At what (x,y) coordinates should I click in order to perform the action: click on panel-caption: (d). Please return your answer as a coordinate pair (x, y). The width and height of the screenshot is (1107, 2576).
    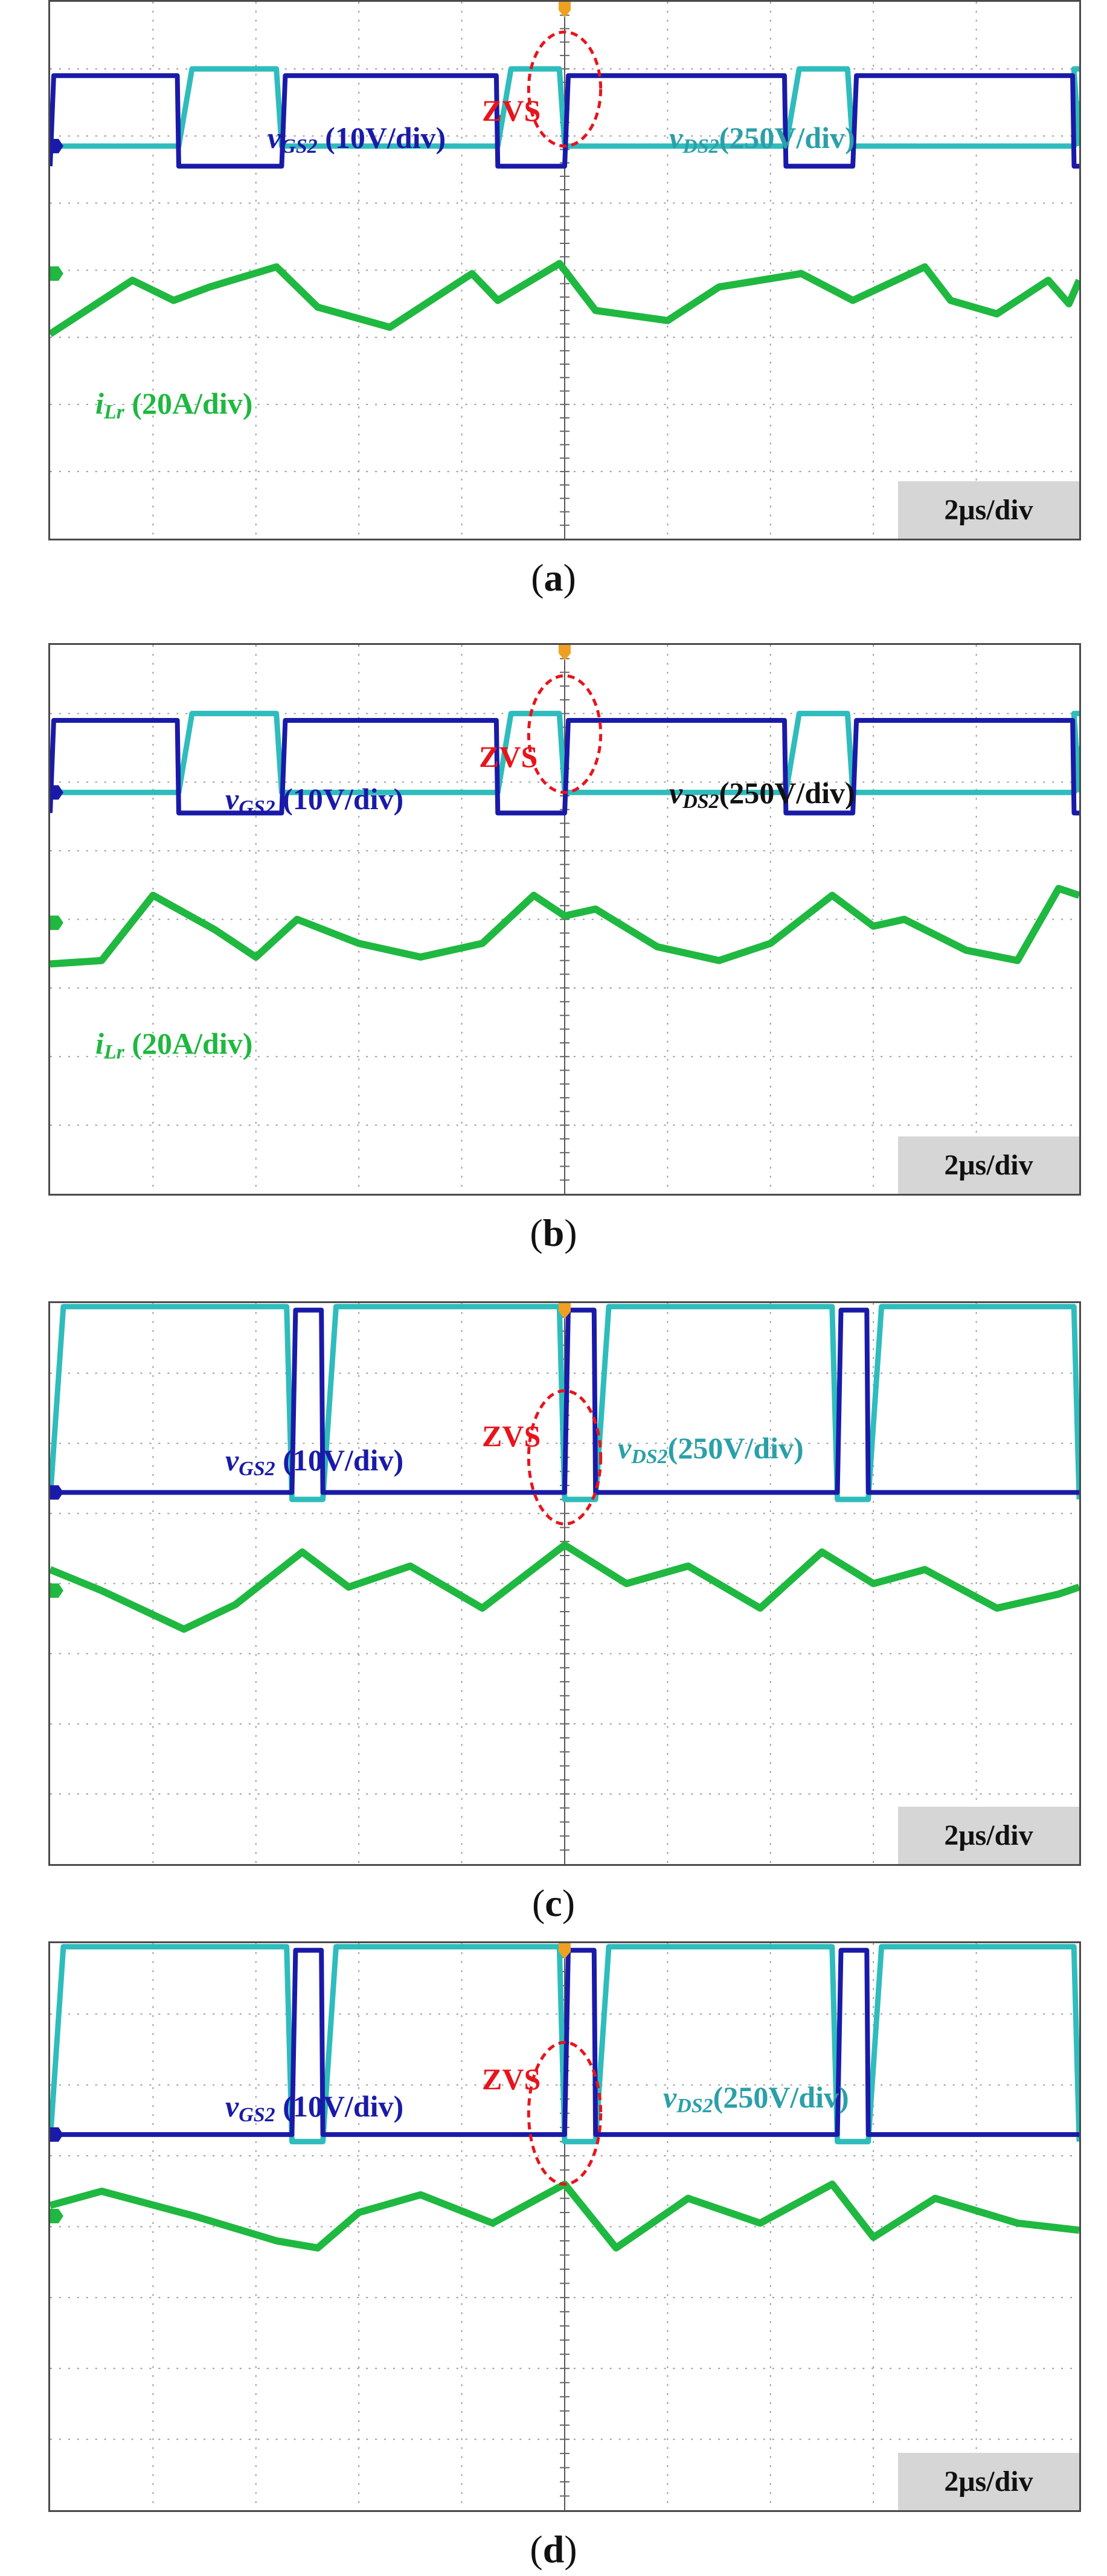
    Looking at the image, I should click on (553, 2549).